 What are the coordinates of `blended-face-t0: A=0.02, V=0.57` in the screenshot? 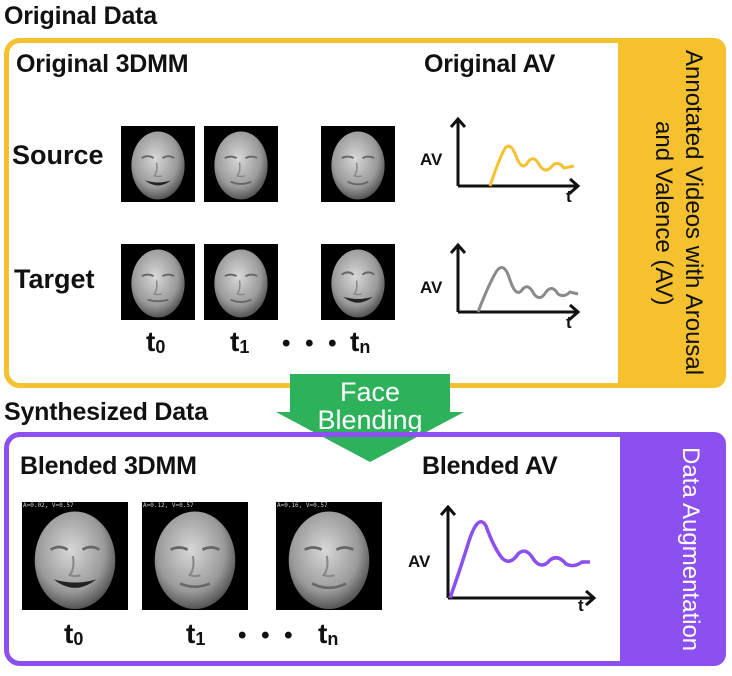 It's located at (75, 556).